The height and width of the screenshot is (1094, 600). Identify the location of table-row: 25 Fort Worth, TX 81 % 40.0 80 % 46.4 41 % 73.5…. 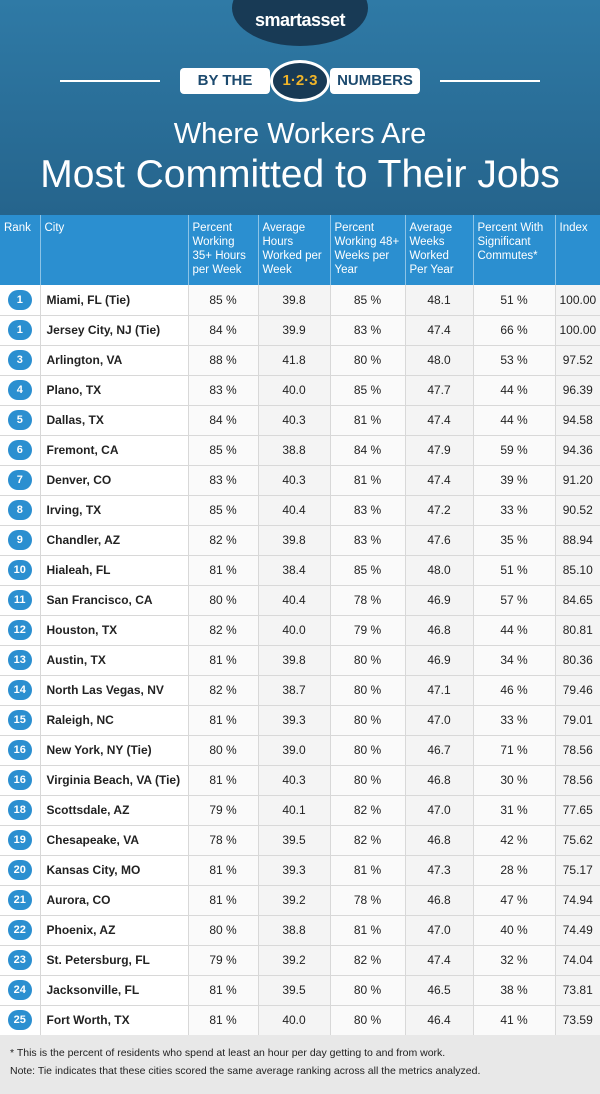
(300, 1020).